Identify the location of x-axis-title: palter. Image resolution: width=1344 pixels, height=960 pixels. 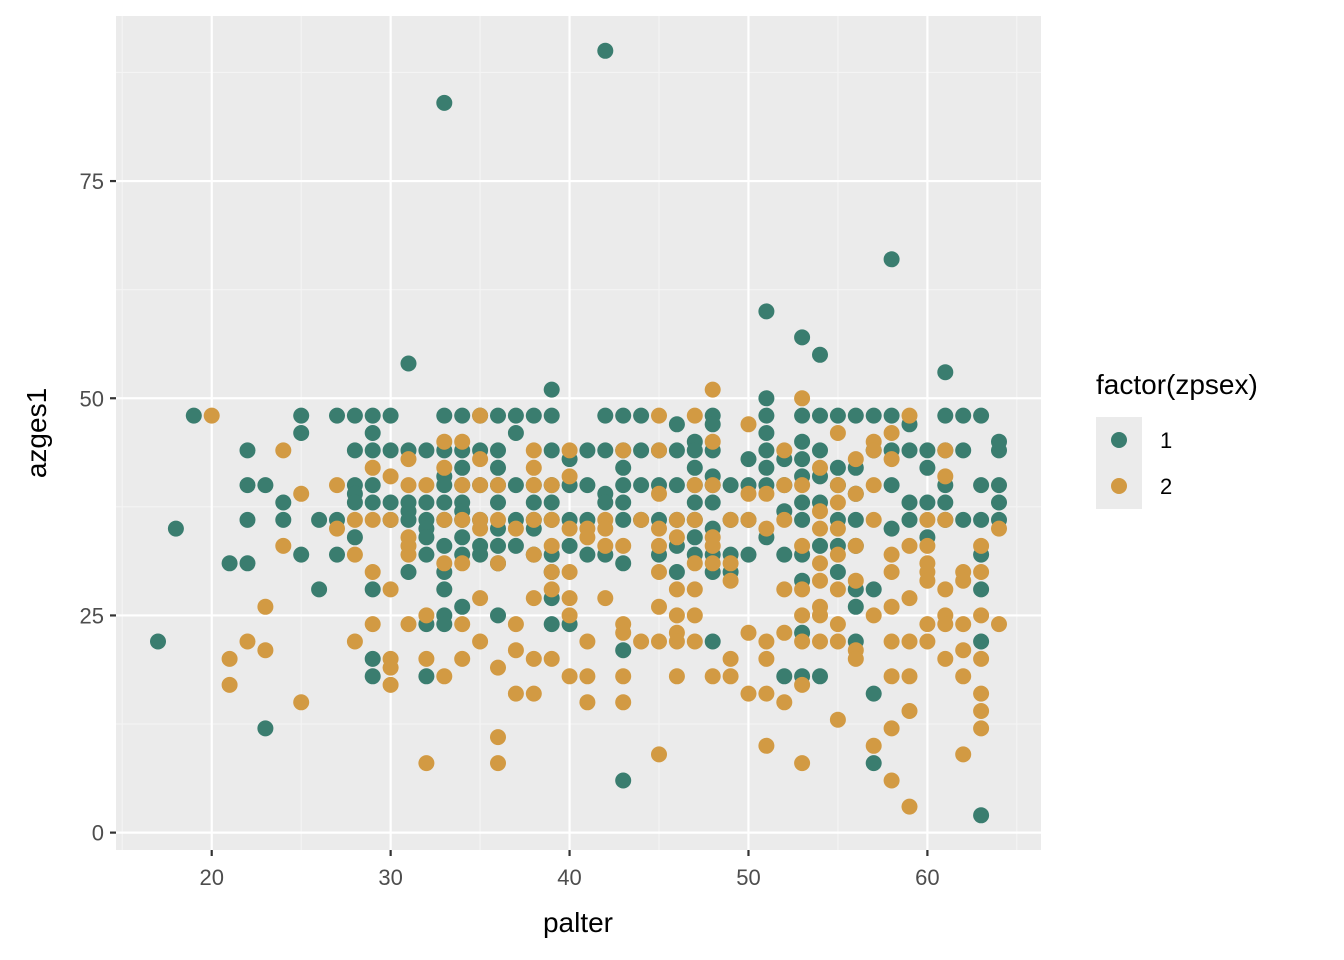
(578, 922).